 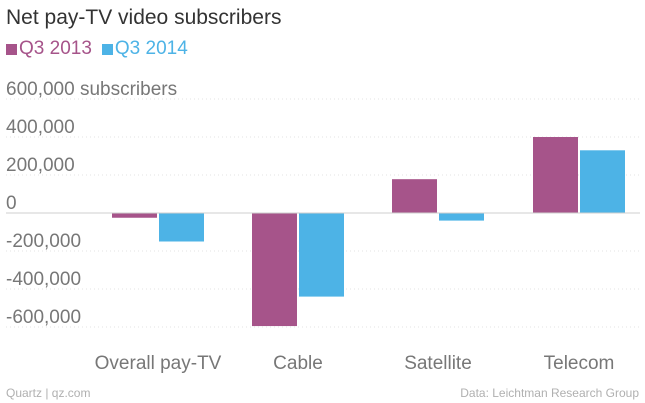 What do you see at coordinates (43, 317) in the screenshot?
I see `y-tick-label-600-000: -600,000` at bounding box center [43, 317].